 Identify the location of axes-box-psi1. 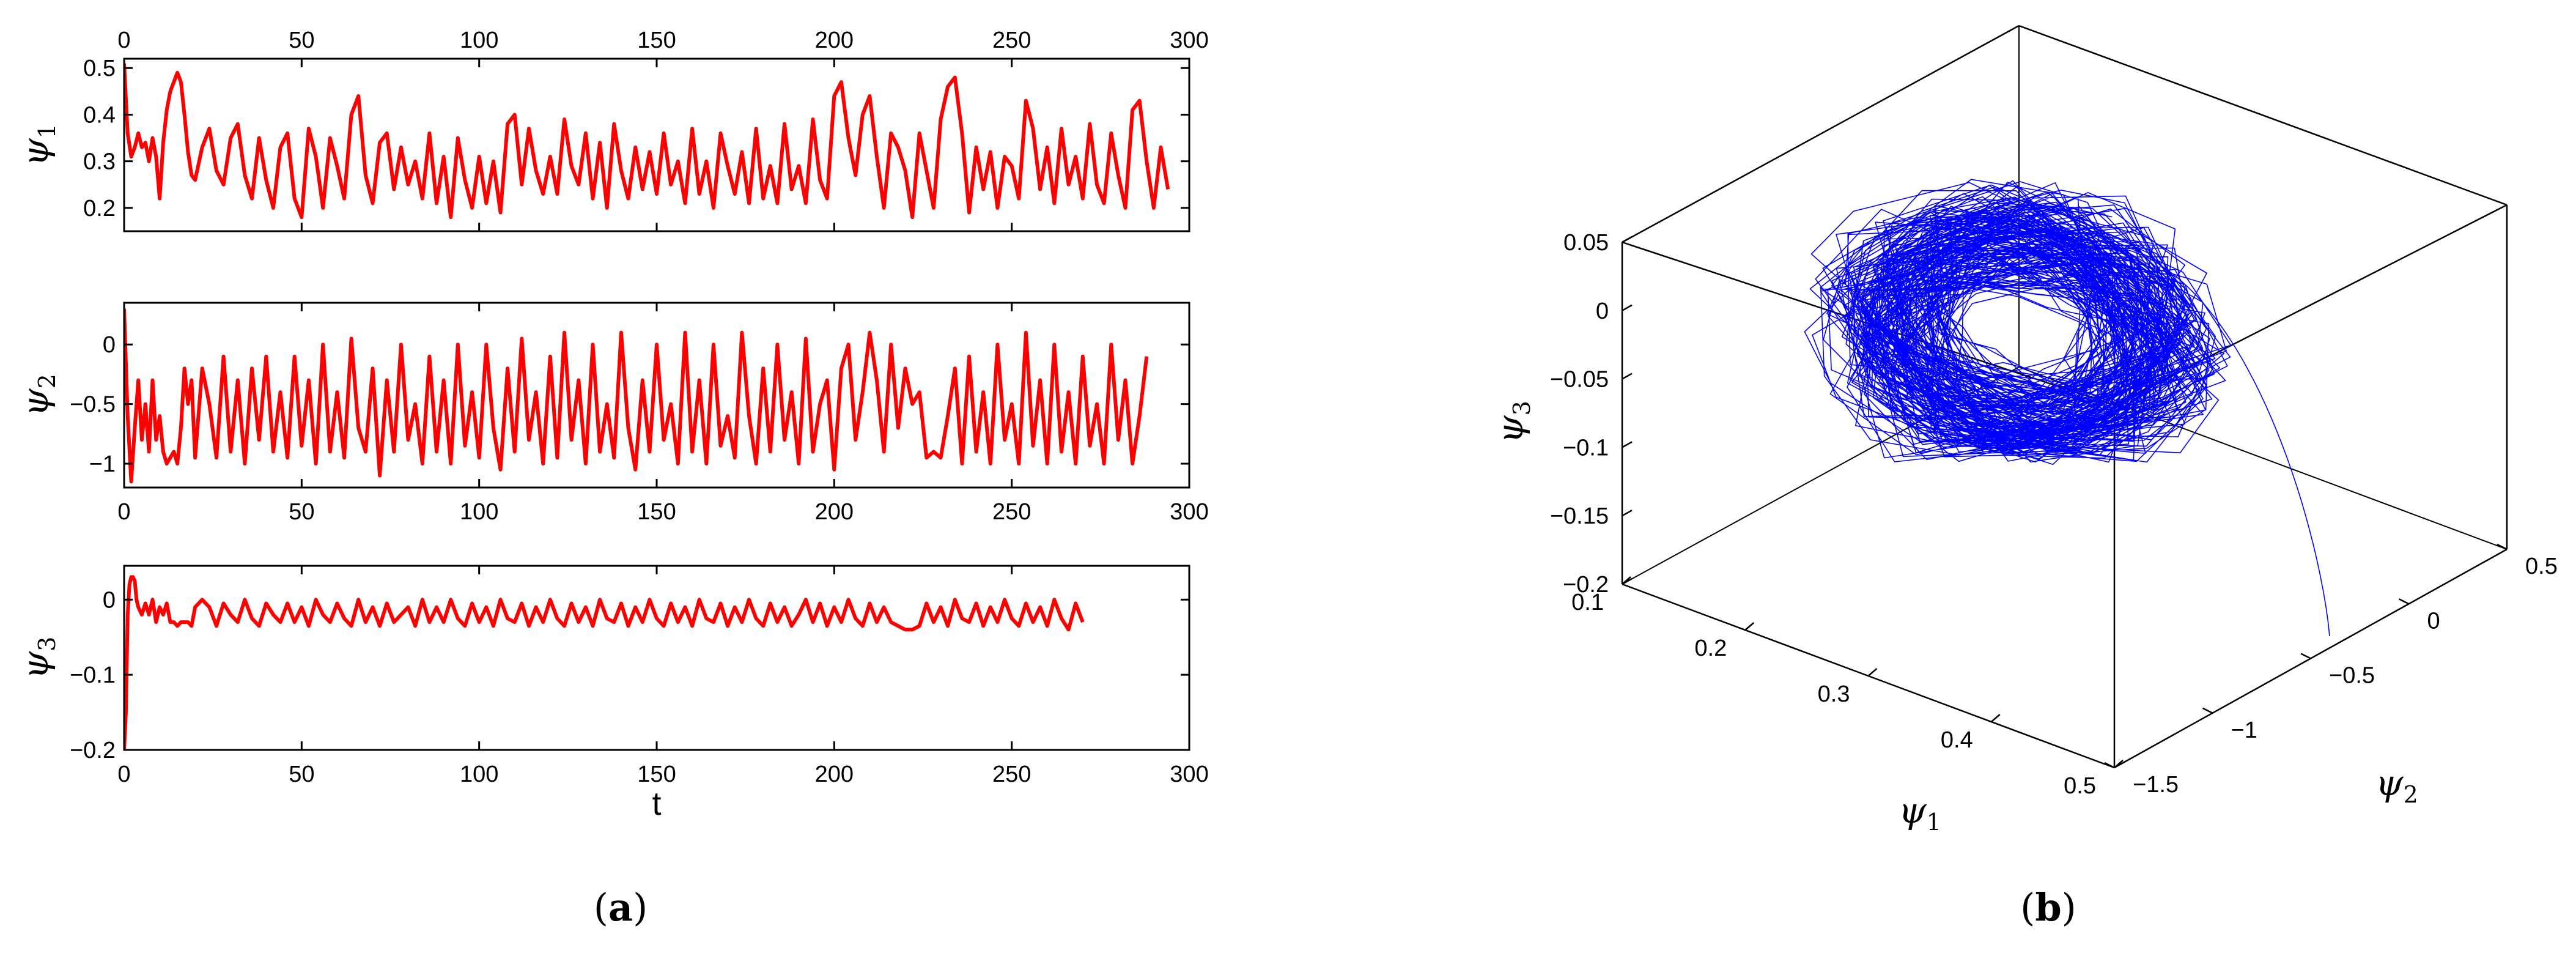
(656, 145).